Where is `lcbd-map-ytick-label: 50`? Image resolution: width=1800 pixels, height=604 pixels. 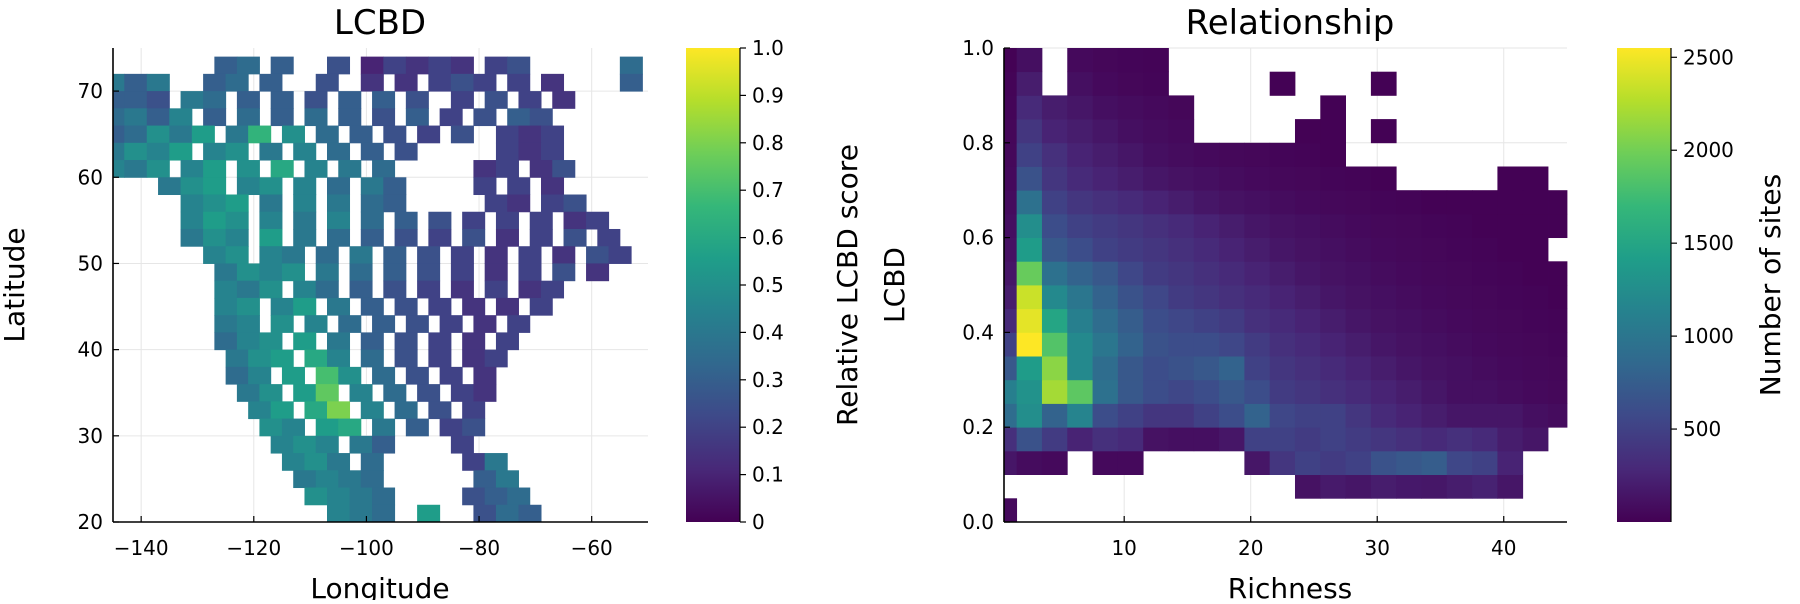 lcbd-map-ytick-label: 50 is located at coordinates (90, 263).